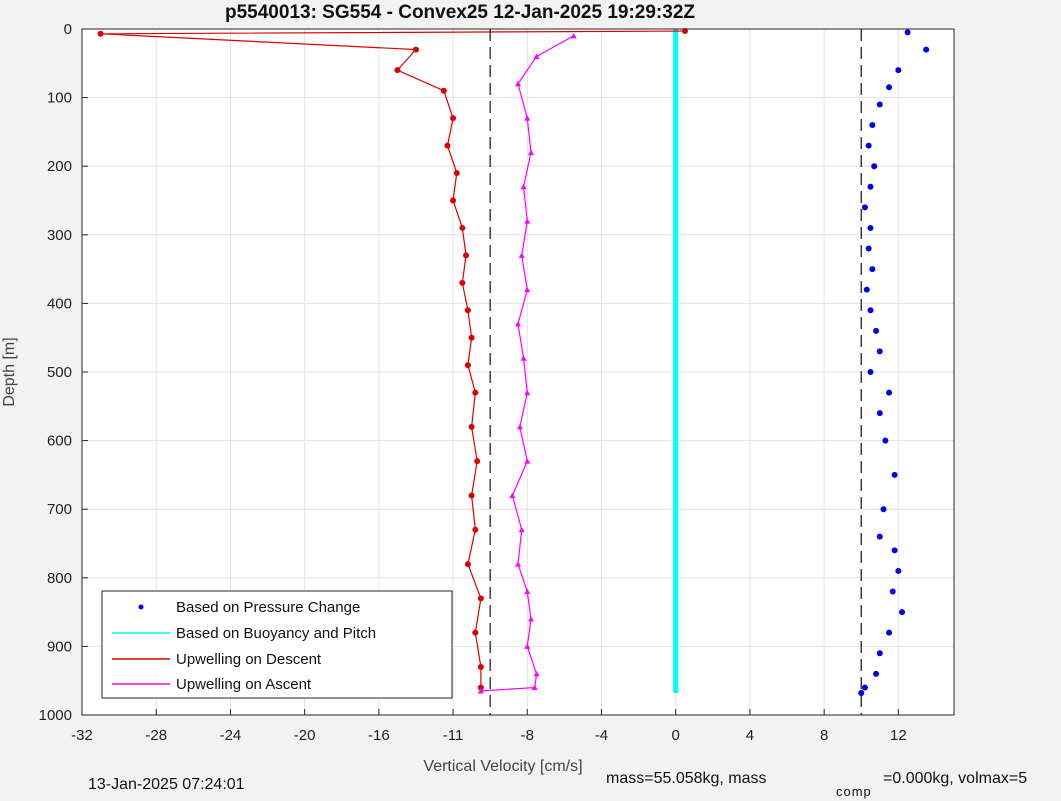 Image resolution: width=1061 pixels, height=801 pixels. Describe the element at coordinates (59, 372) in the screenshot. I see `y-tick-label: 500` at that location.